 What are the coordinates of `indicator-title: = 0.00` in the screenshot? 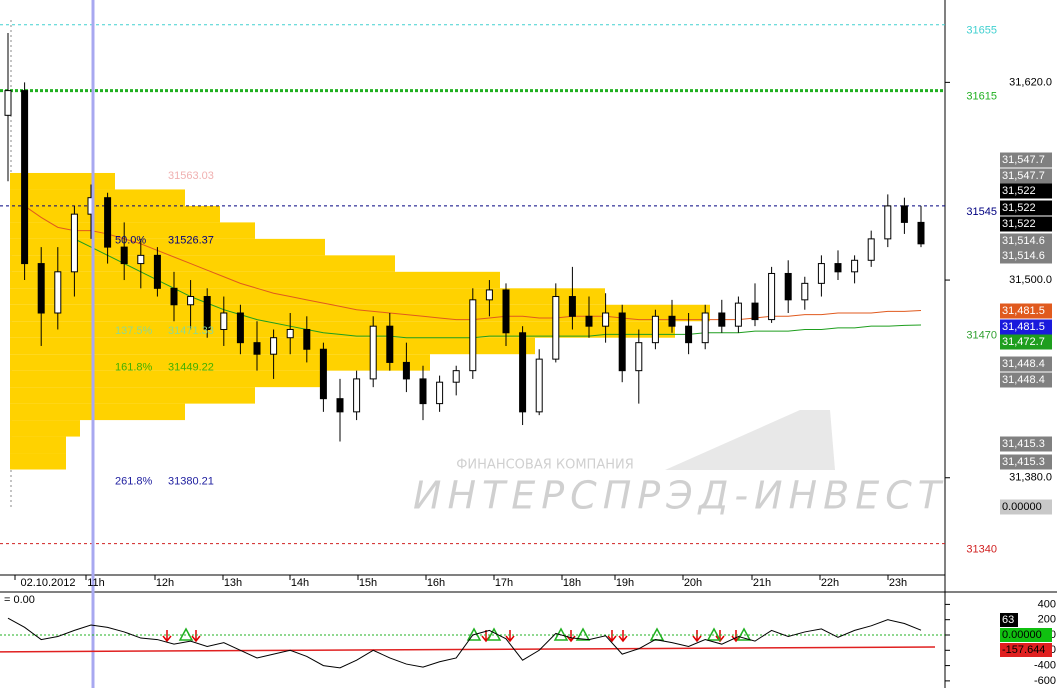 It's located at (19, 600).